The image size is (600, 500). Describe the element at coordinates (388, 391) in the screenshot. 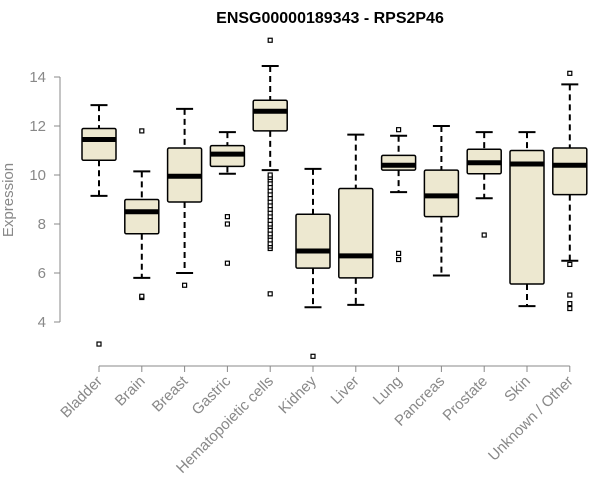

I see `x-tick-label: Lung` at that location.